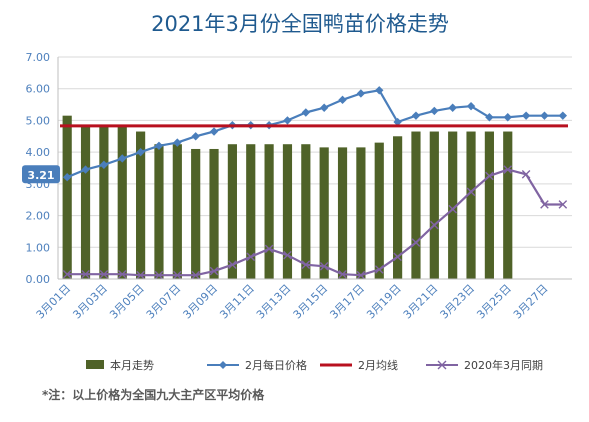  Describe the element at coordinates (132, 365) in the screenshot. I see `legend-label: 本月走势` at that location.